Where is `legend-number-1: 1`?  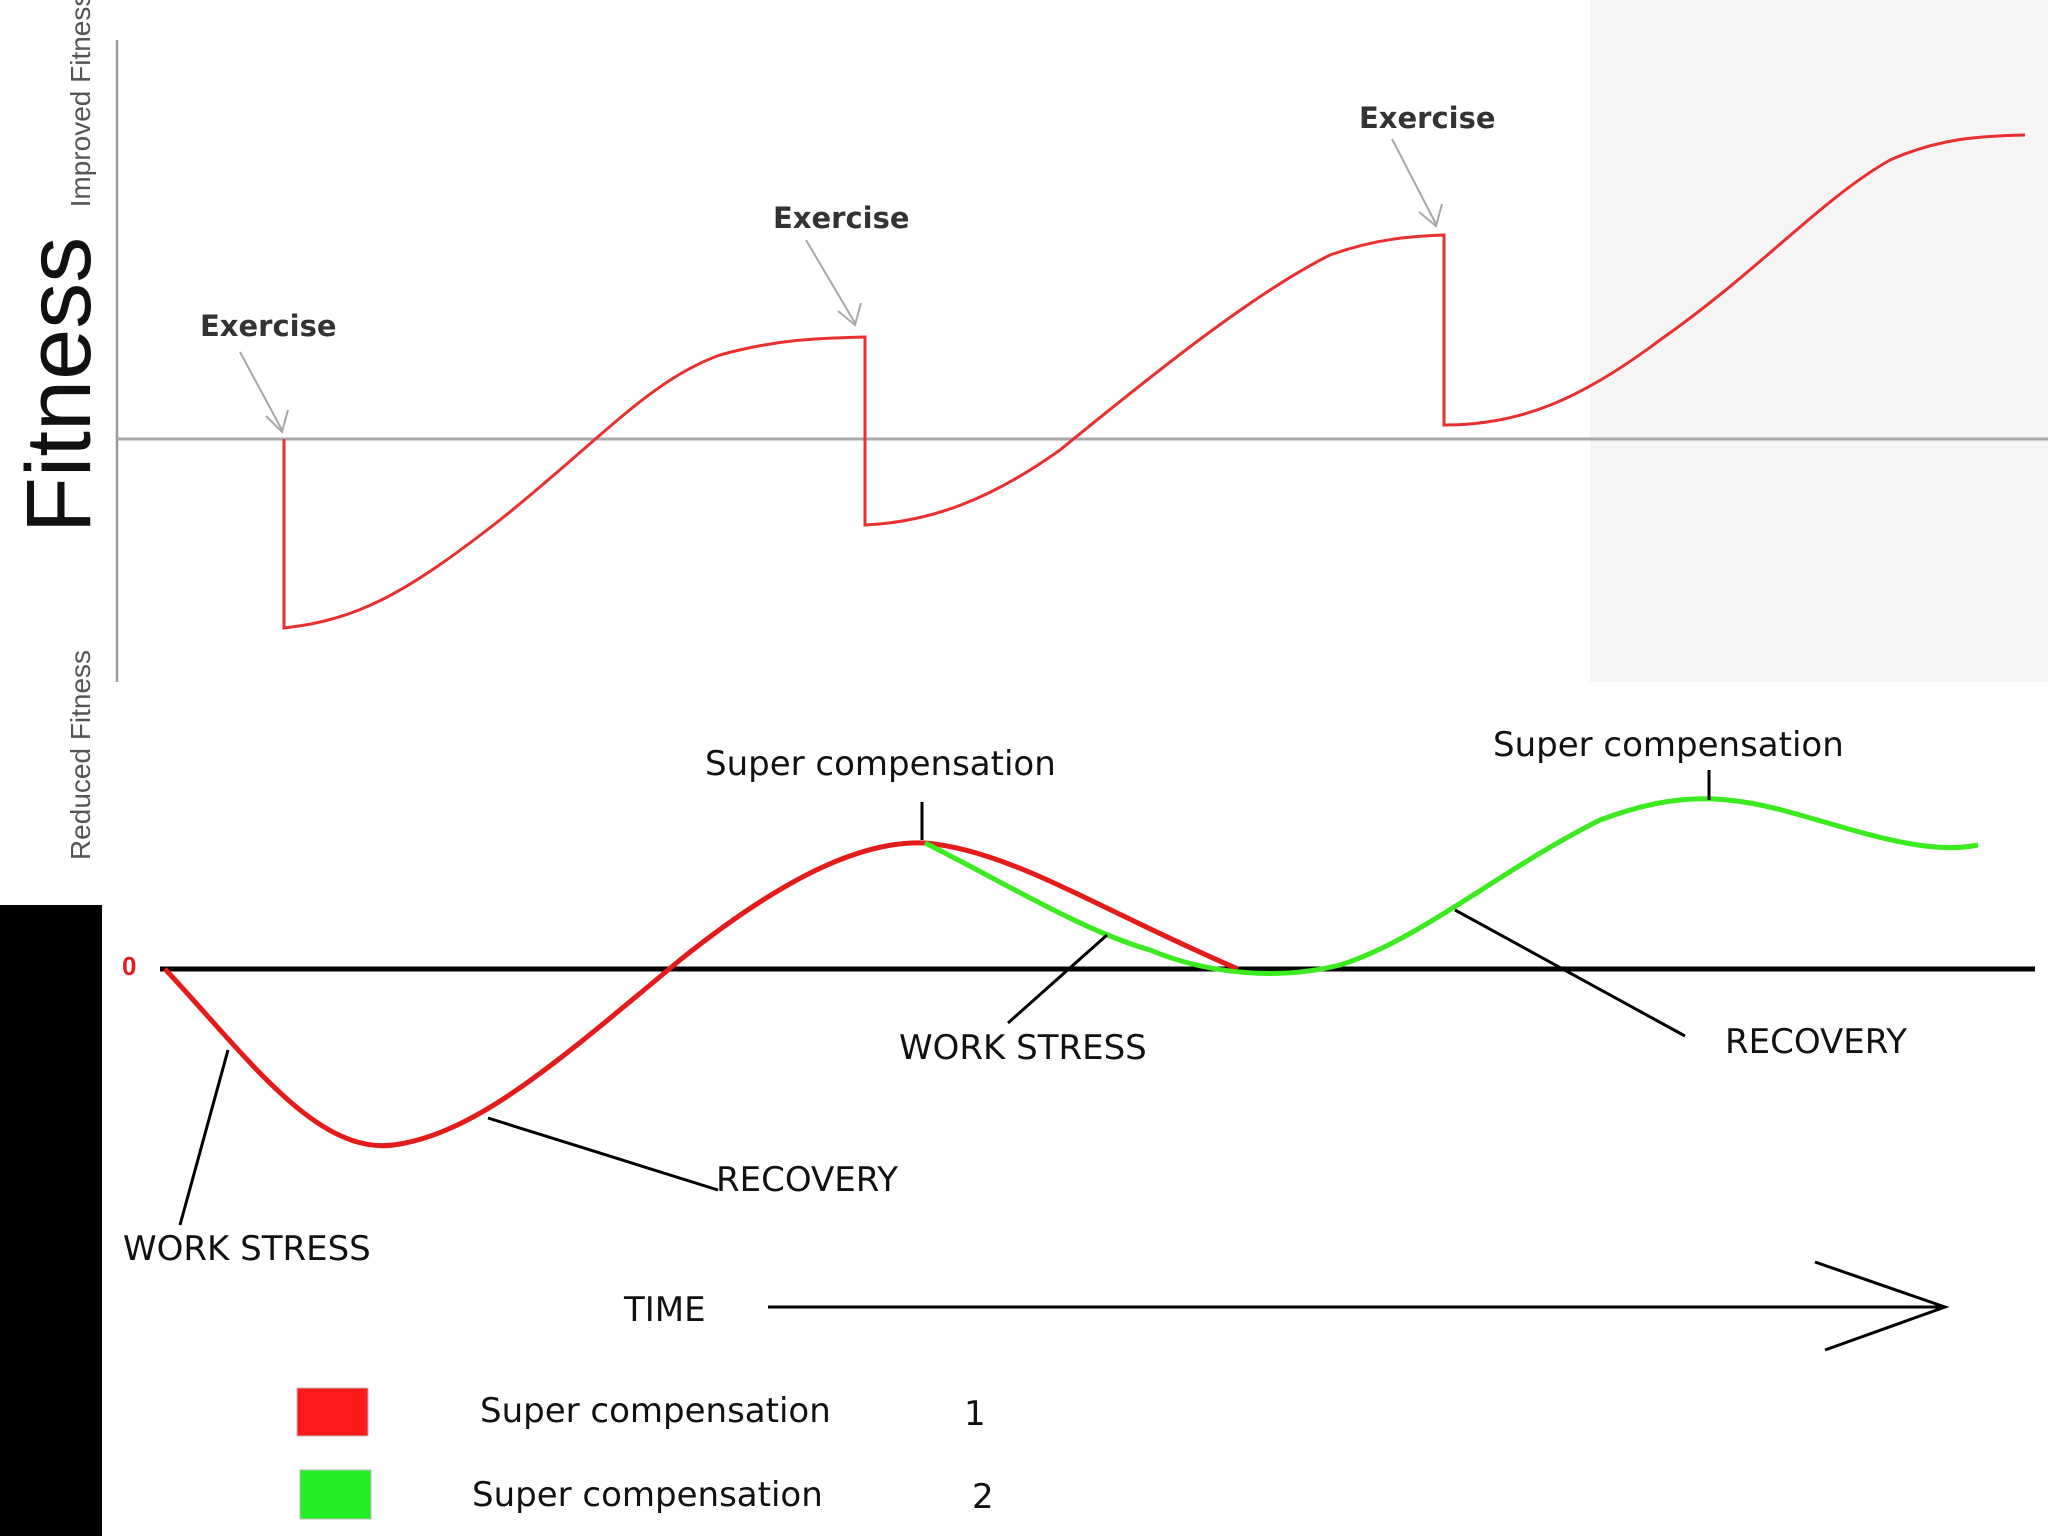
legend-number-1: 1 is located at coordinates (975, 1414).